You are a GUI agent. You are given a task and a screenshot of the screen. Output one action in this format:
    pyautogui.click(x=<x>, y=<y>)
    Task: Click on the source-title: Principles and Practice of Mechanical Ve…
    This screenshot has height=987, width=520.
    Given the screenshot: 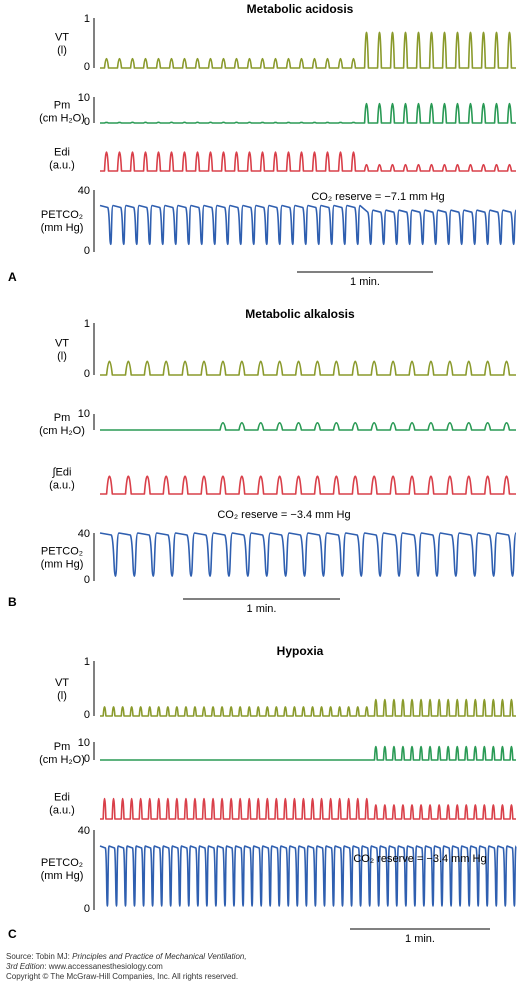 What is the action you would take?
    pyautogui.click(x=159, y=956)
    